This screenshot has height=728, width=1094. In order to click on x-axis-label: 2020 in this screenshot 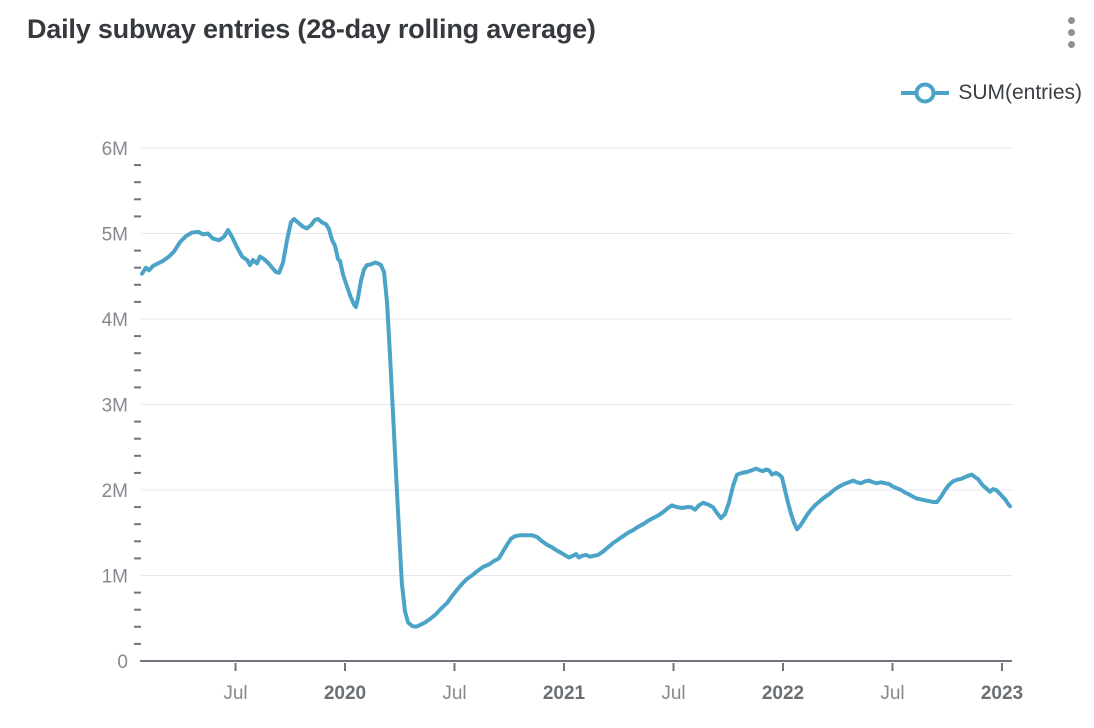, I will do `click(345, 693)`.